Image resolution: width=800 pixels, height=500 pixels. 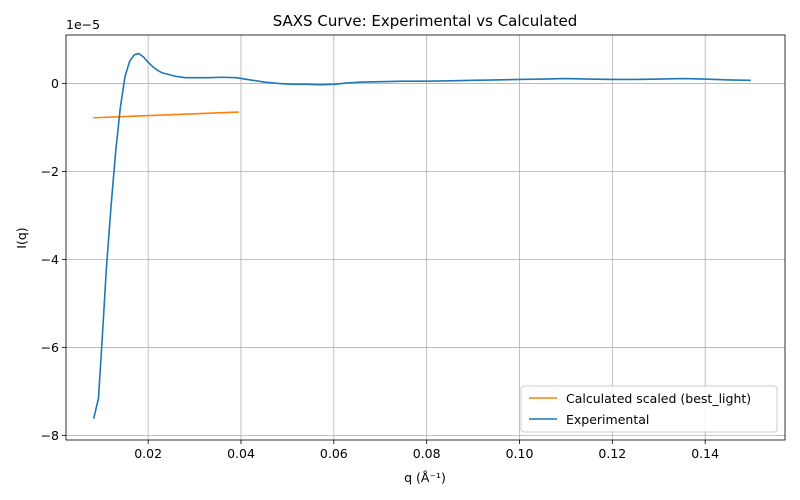 I want to click on x-axis-label: q (Å⁻¹), so click(x=425, y=477).